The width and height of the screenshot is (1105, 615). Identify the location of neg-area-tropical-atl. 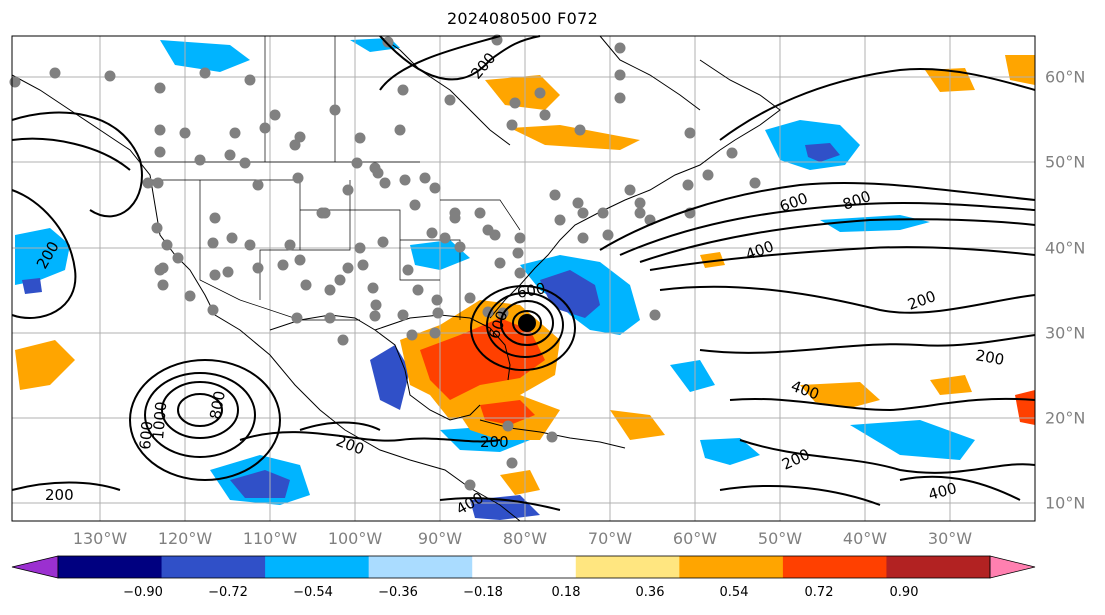
(912, 440).